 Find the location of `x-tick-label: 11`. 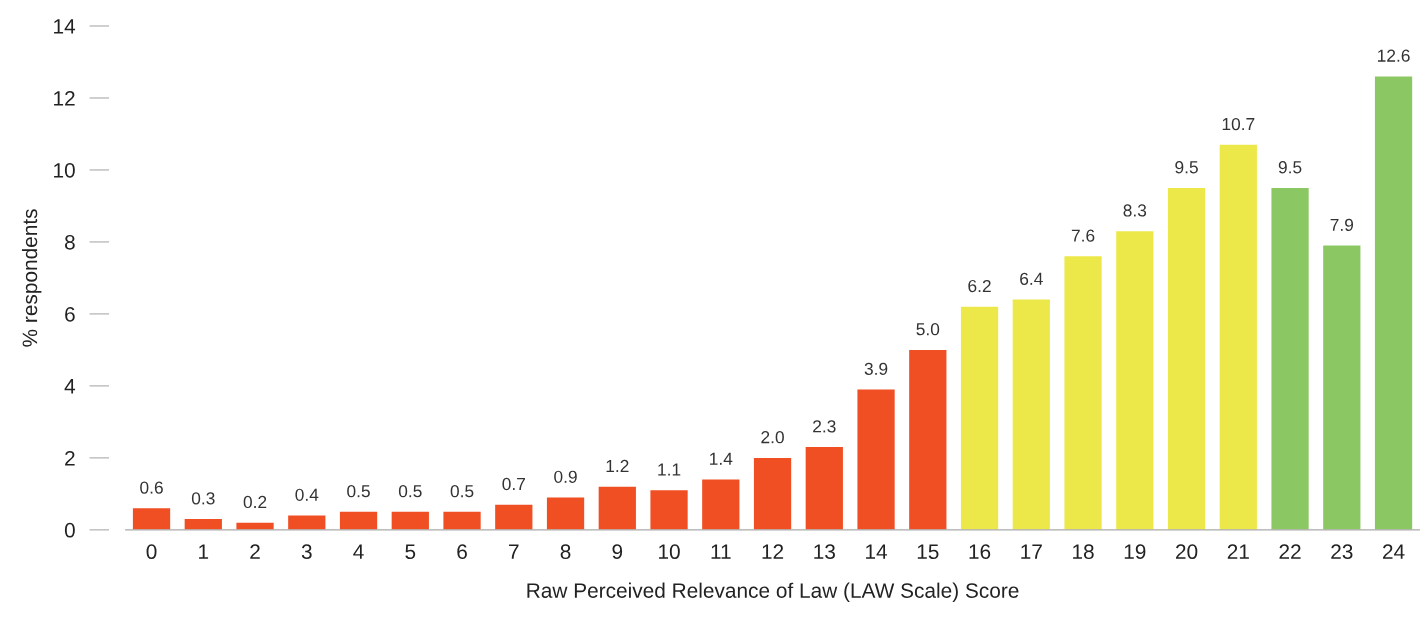

x-tick-label: 11 is located at coordinates (721, 551).